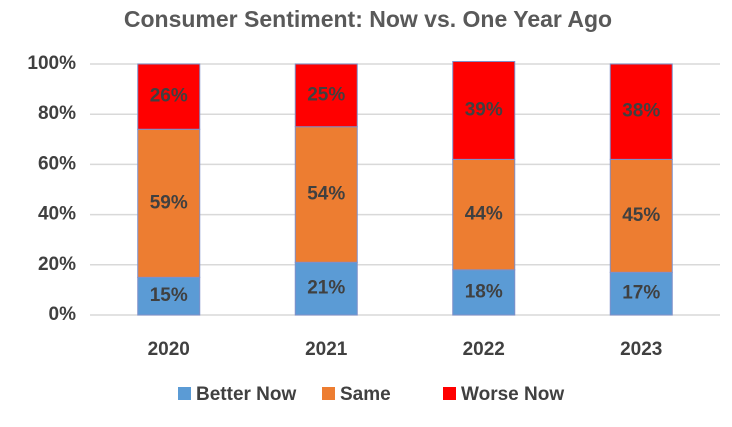 This screenshot has height=427, width=732. What do you see at coordinates (57, 113) in the screenshot?
I see `y-tick-label: 80%` at bounding box center [57, 113].